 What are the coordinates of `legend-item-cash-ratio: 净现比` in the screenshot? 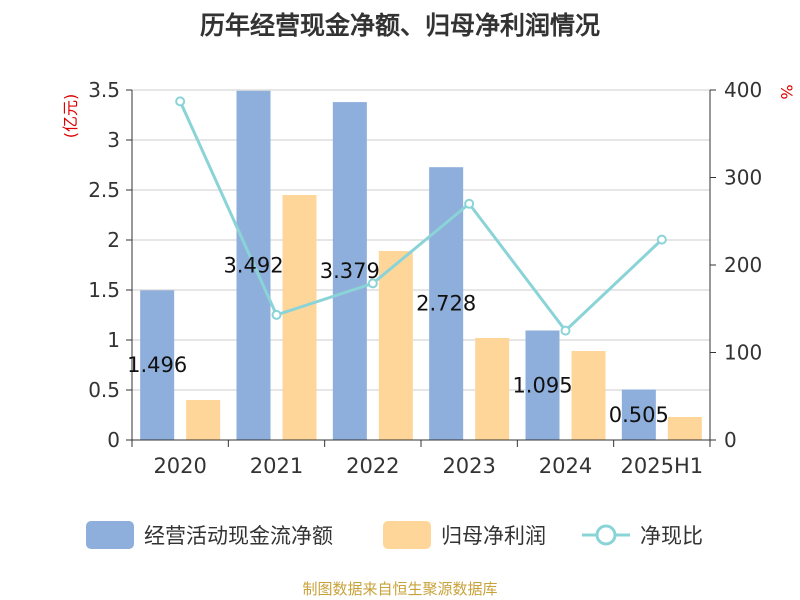 It's located at (642, 535).